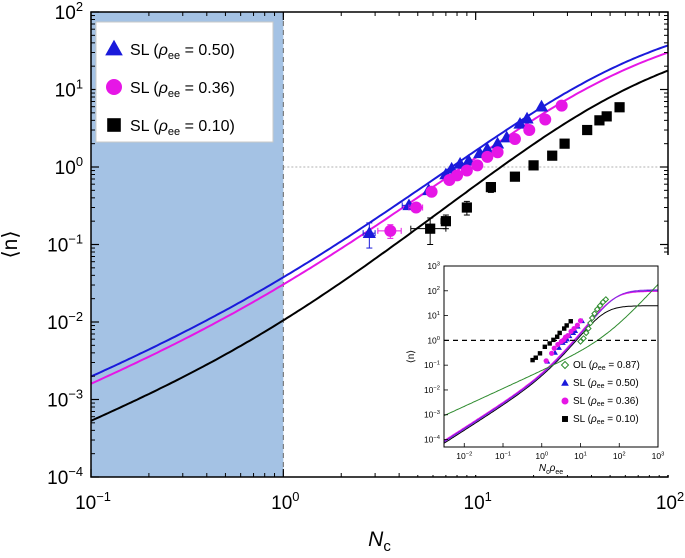 Image resolution: width=685 pixels, height=558 pixels. Describe the element at coordinates (432, 415) in the screenshot. I see `inset-y-tick-label: 10⁻³` at that location.